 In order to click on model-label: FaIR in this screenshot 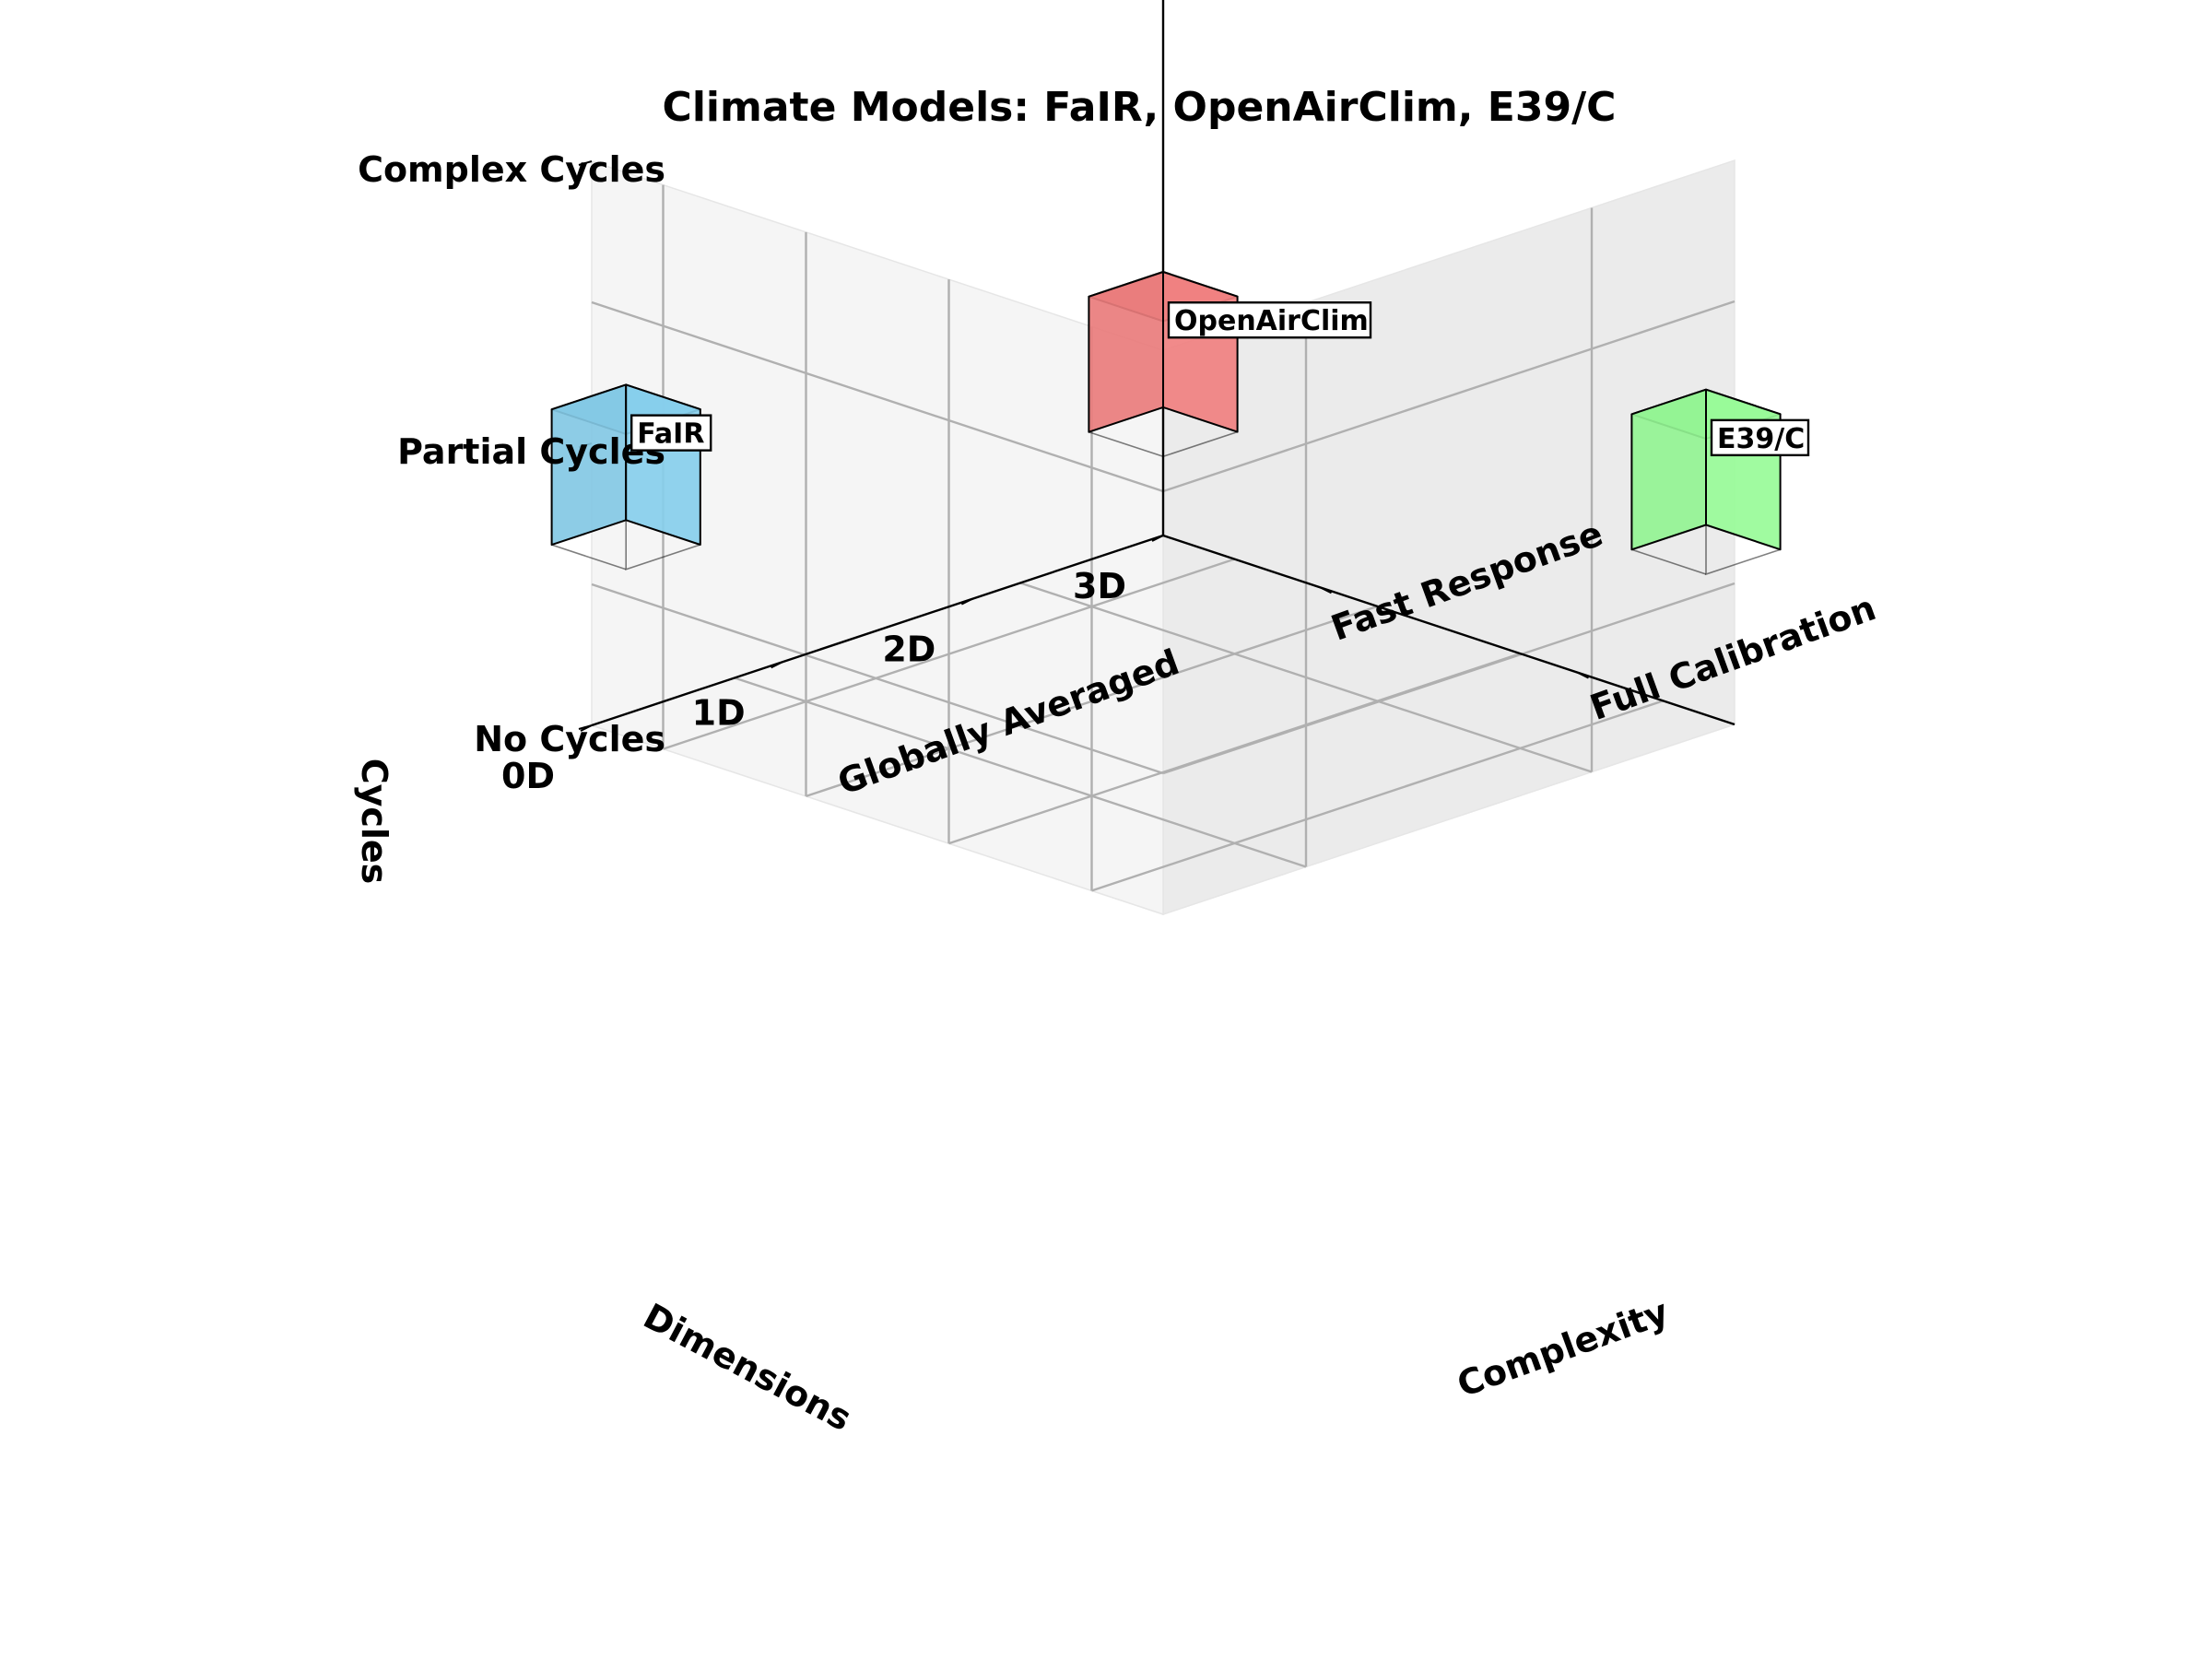, I will do `click(671, 433)`.